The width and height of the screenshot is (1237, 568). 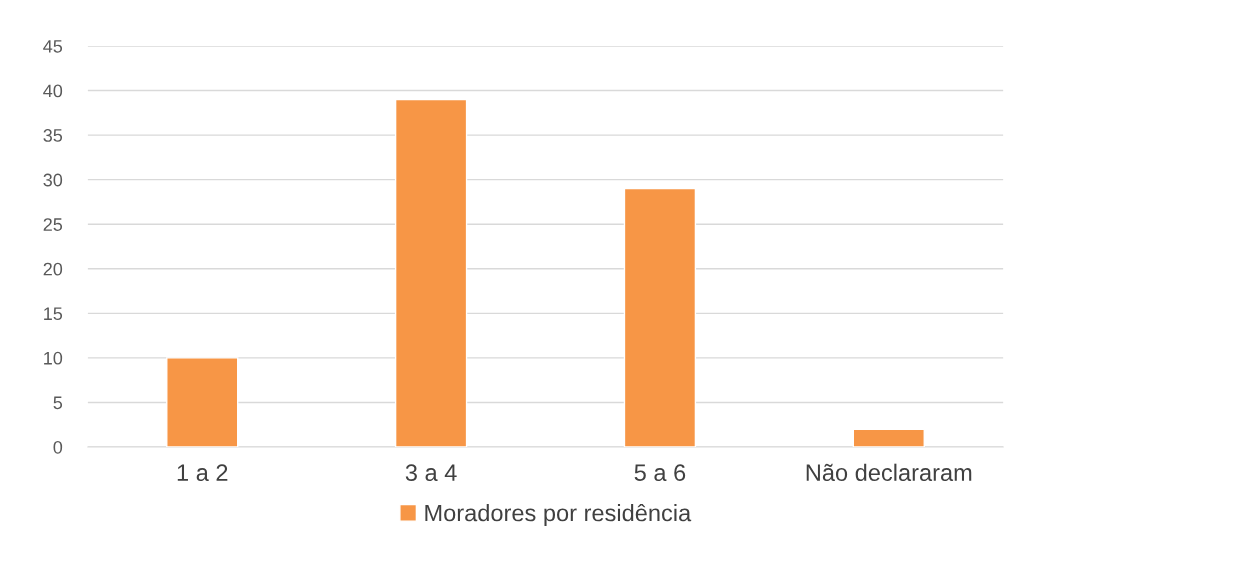 What do you see at coordinates (53, 314) in the screenshot?
I see `y-tick-label: 15` at bounding box center [53, 314].